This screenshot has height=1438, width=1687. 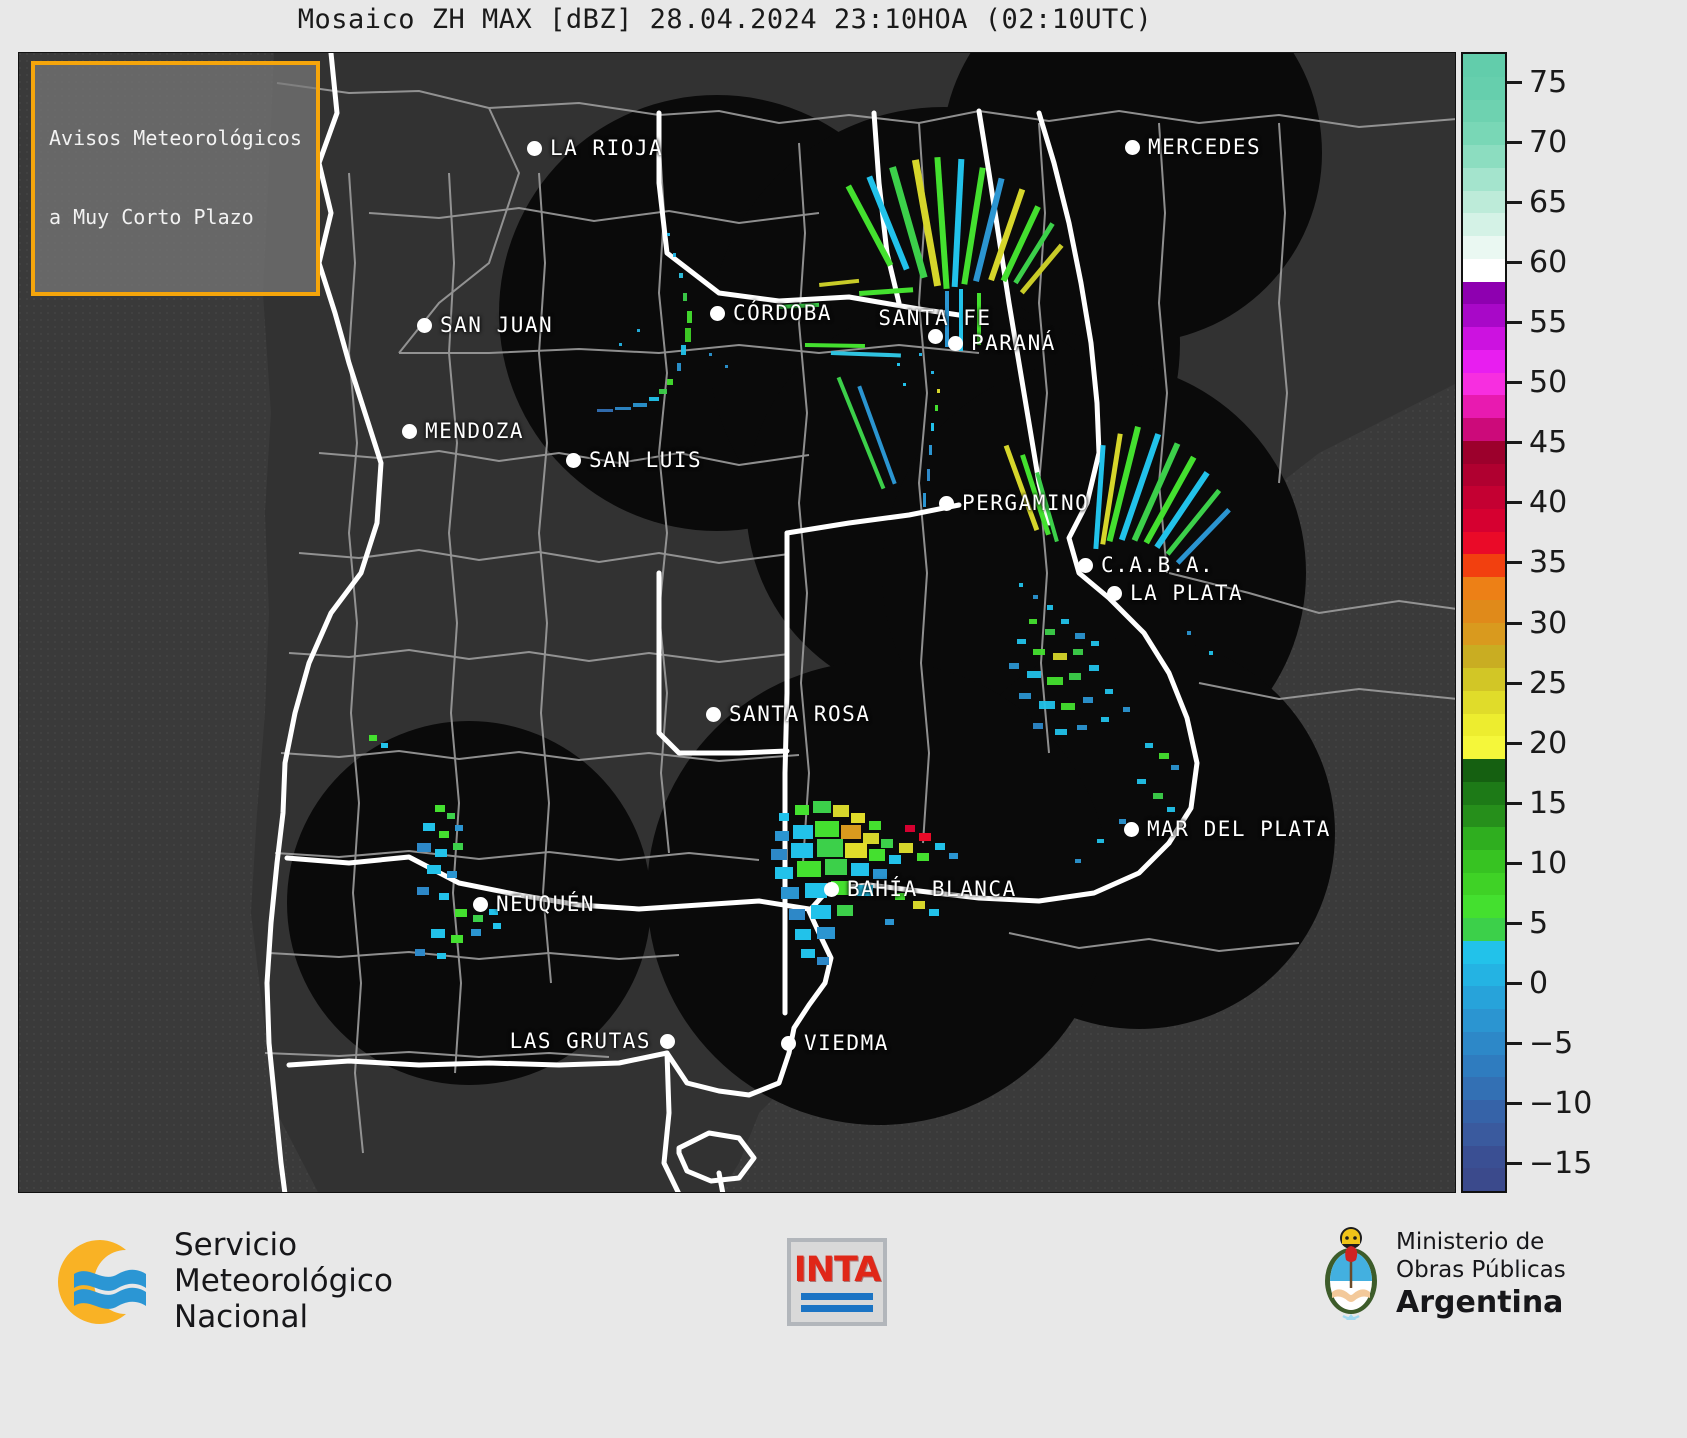 What do you see at coordinates (236, 1245) in the screenshot?
I see `smn-line-1: Servicio` at bounding box center [236, 1245].